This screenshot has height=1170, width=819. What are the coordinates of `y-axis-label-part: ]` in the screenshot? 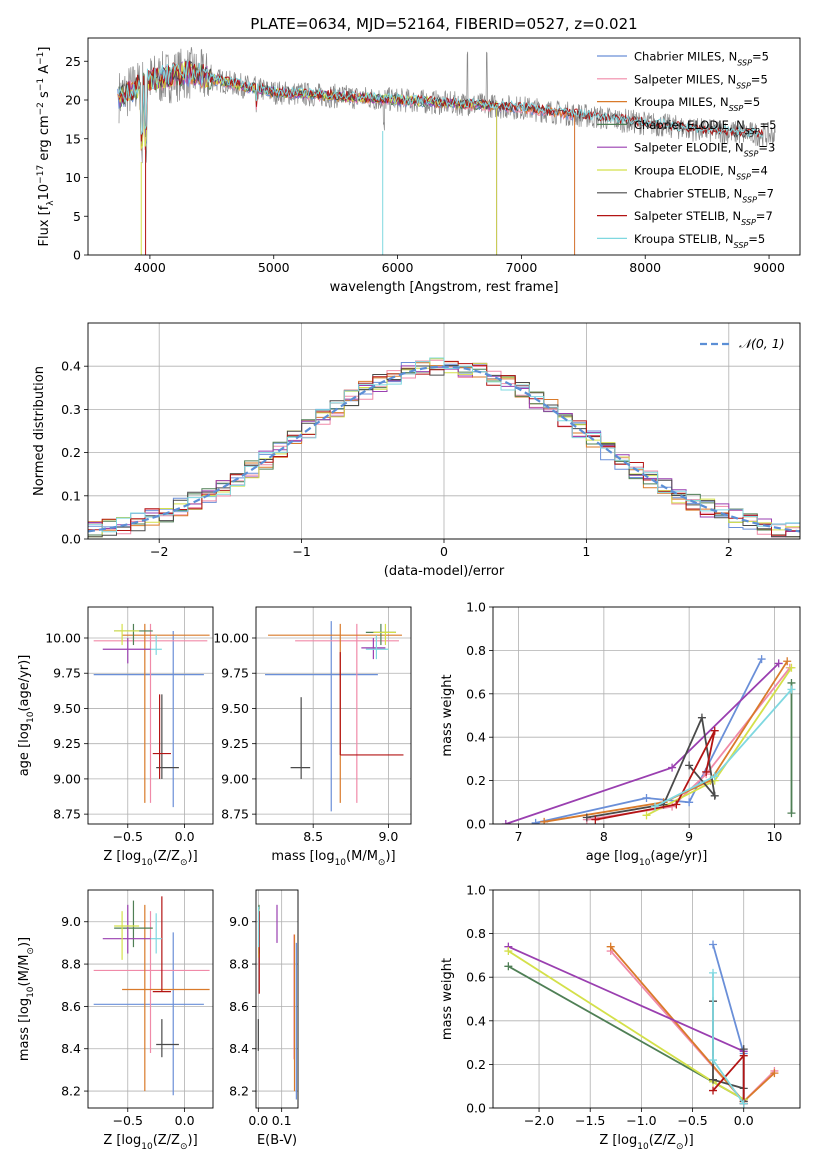 It's located at (44, 49).